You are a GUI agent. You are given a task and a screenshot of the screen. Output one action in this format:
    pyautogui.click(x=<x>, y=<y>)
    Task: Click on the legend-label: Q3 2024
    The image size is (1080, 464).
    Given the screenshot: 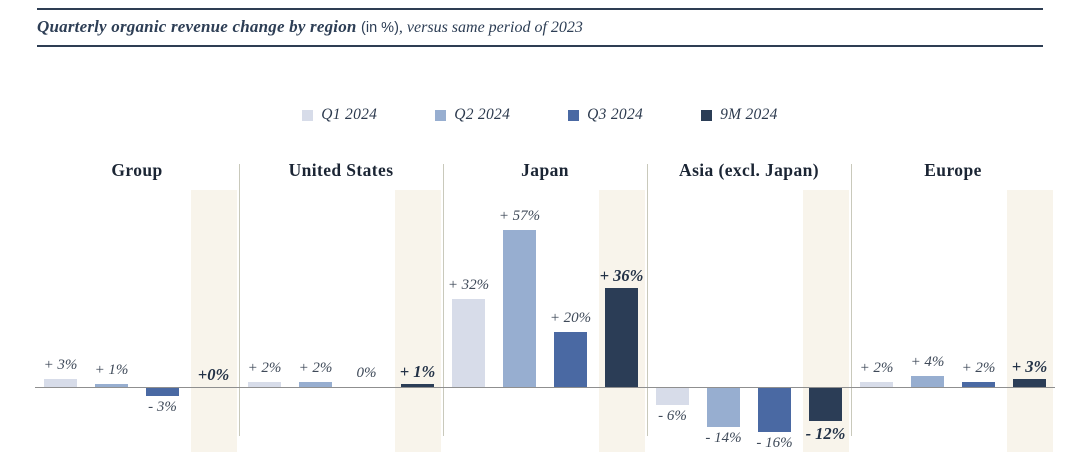 What is the action you would take?
    pyautogui.click(x=615, y=114)
    